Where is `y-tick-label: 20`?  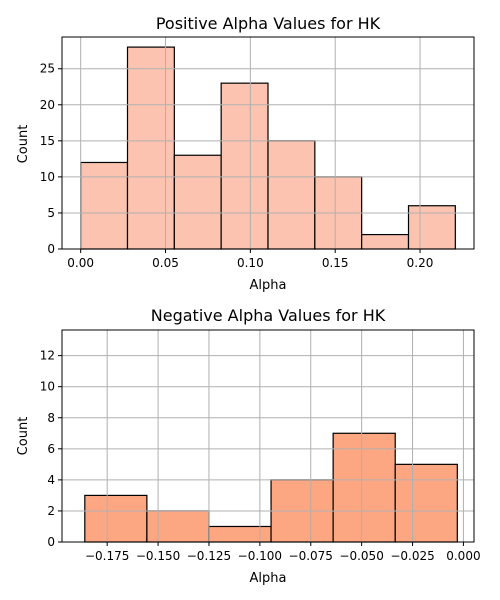 y-tick-label: 20 is located at coordinates (47, 105).